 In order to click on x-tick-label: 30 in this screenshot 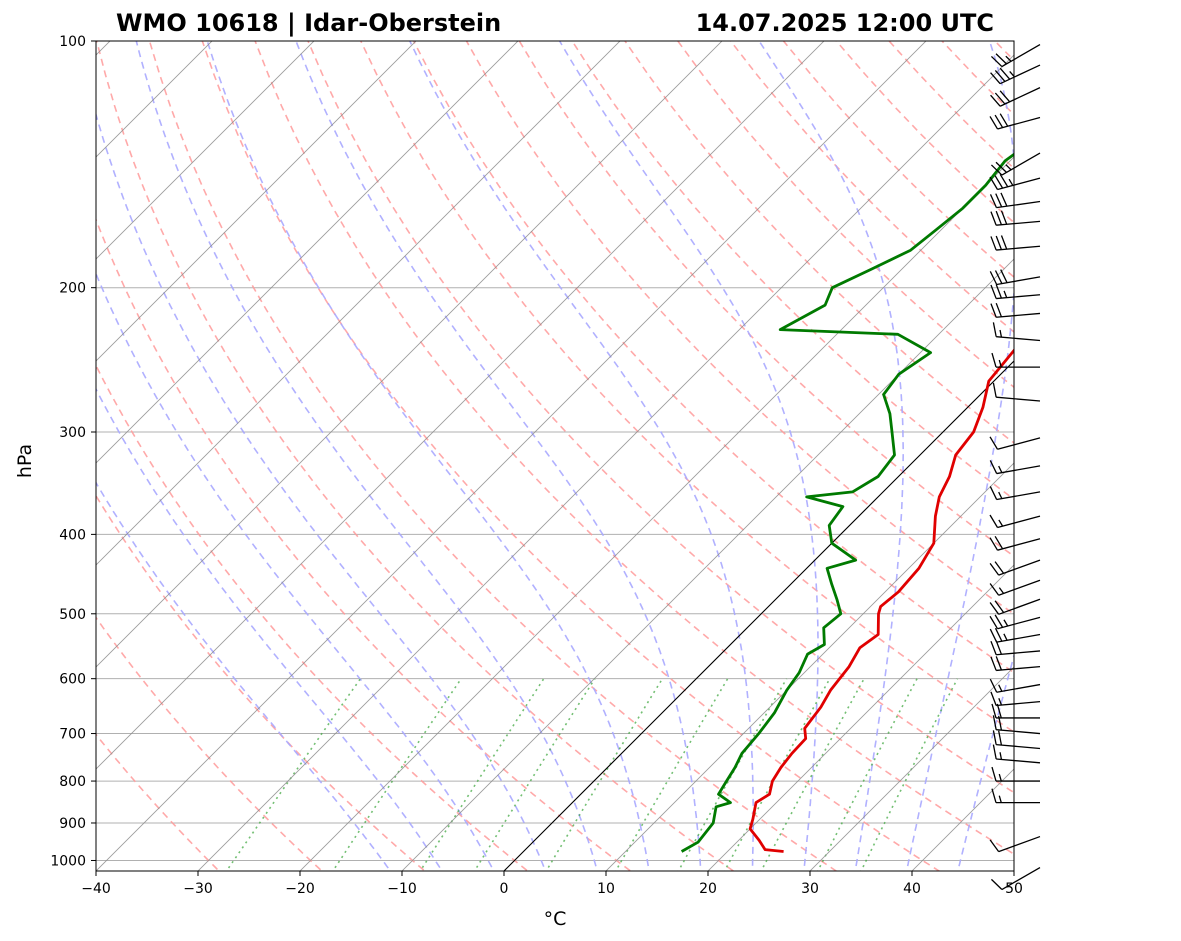, I will do `click(810, 889)`.